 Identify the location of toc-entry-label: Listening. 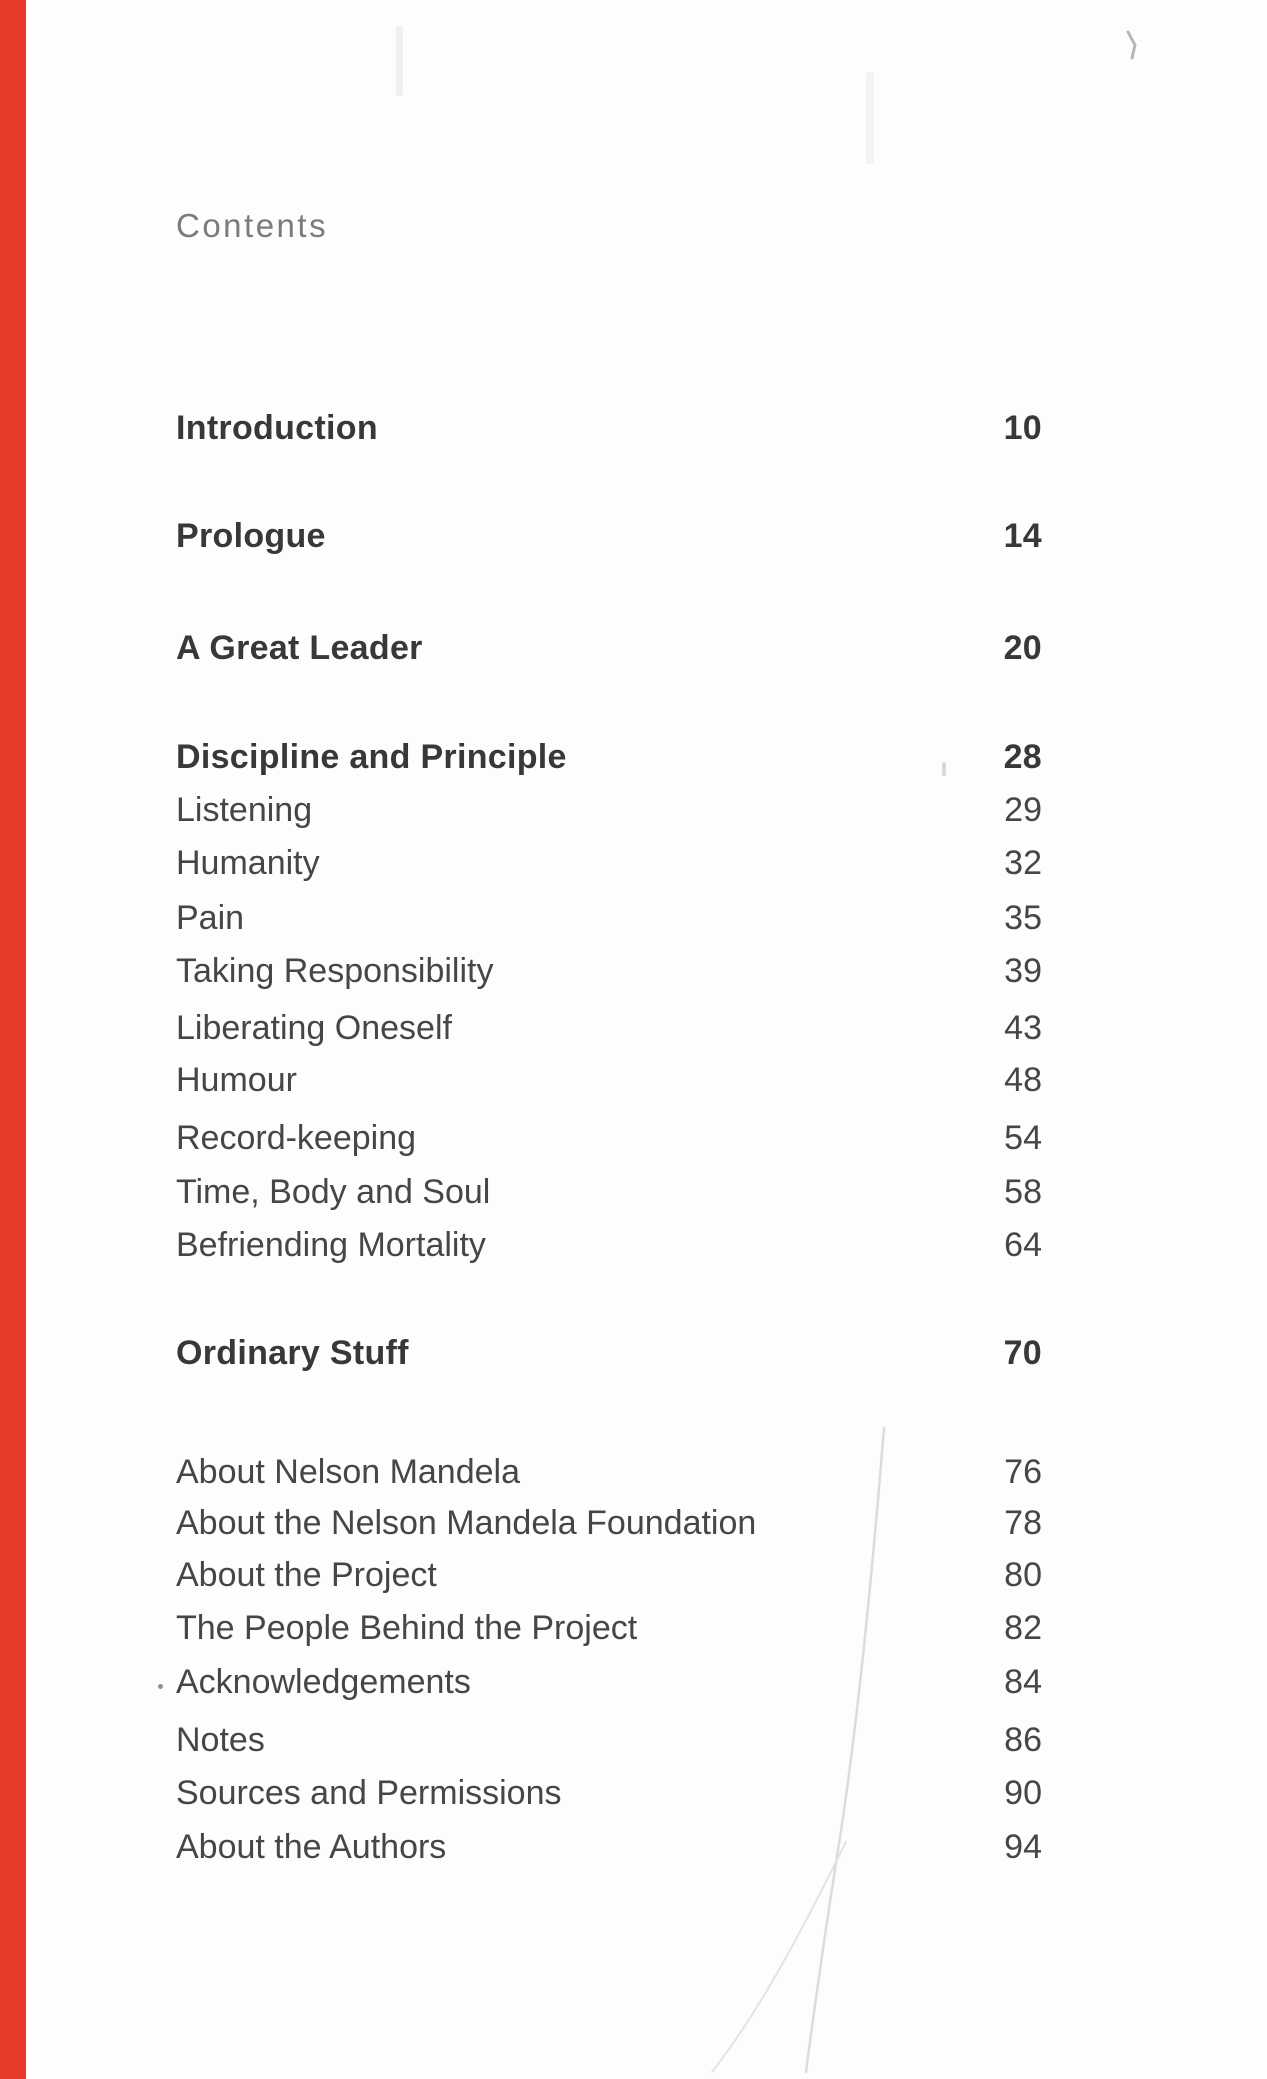
(244, 810).